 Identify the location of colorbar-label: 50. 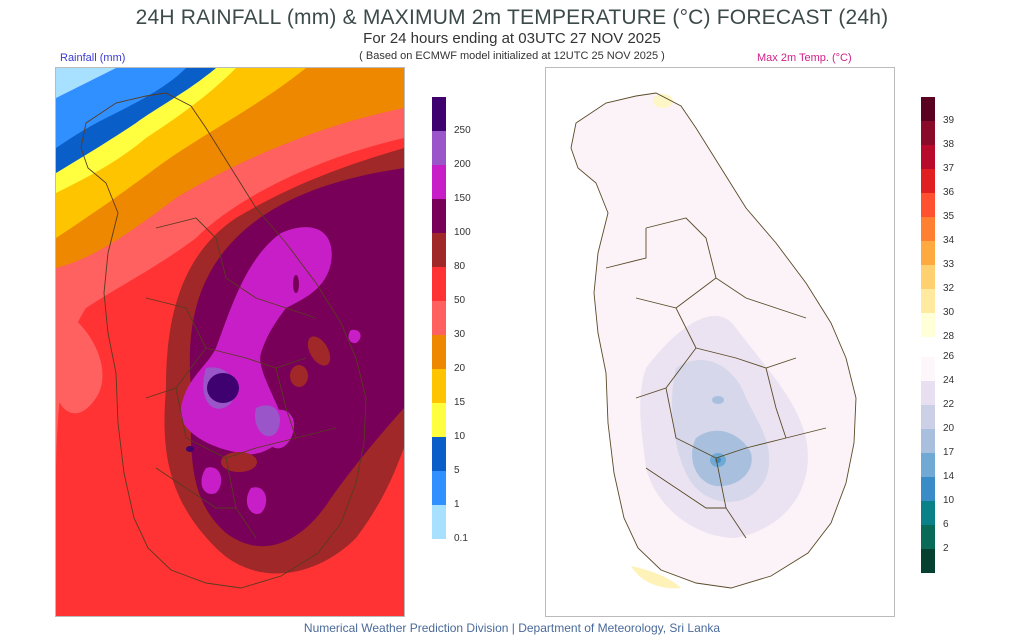
(460, 300).